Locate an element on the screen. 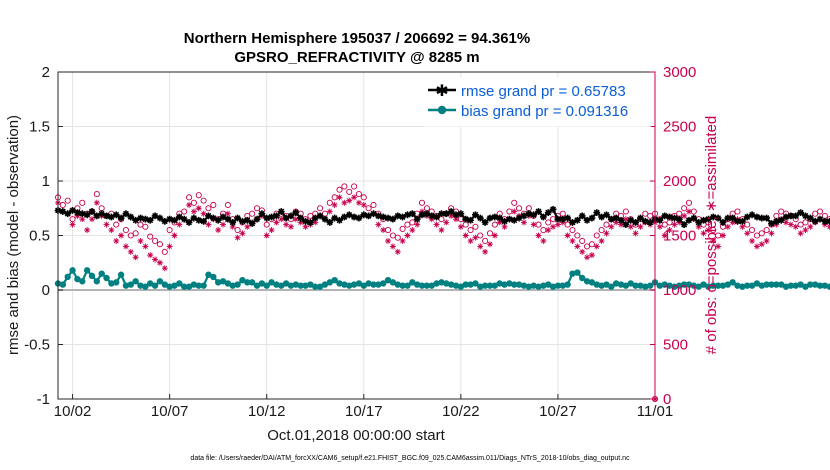 Image resolution: width=830 pixels, height=470 pixels. legend-bias-marker is located at coordinates (442, 110).